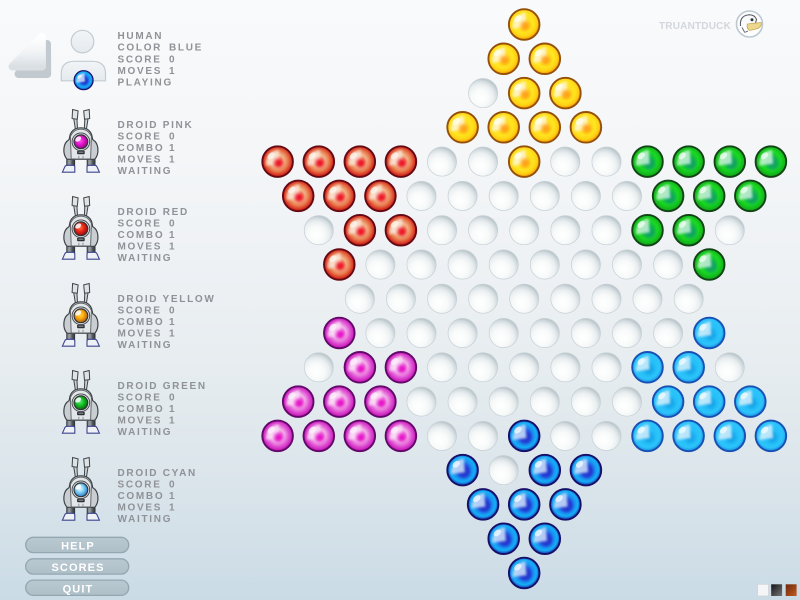  Describe the element at coordinates (695, 26) in the screenshot. I see `svg-text: TRUANTDUCK` at that location.